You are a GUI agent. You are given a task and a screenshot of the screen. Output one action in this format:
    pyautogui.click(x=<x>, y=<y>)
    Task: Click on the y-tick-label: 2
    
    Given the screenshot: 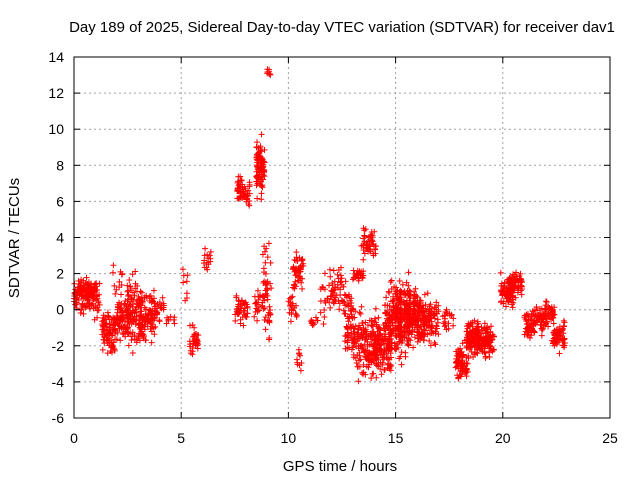 What is the action you would take?
    pyautogui.click(x=60, y=274)
    